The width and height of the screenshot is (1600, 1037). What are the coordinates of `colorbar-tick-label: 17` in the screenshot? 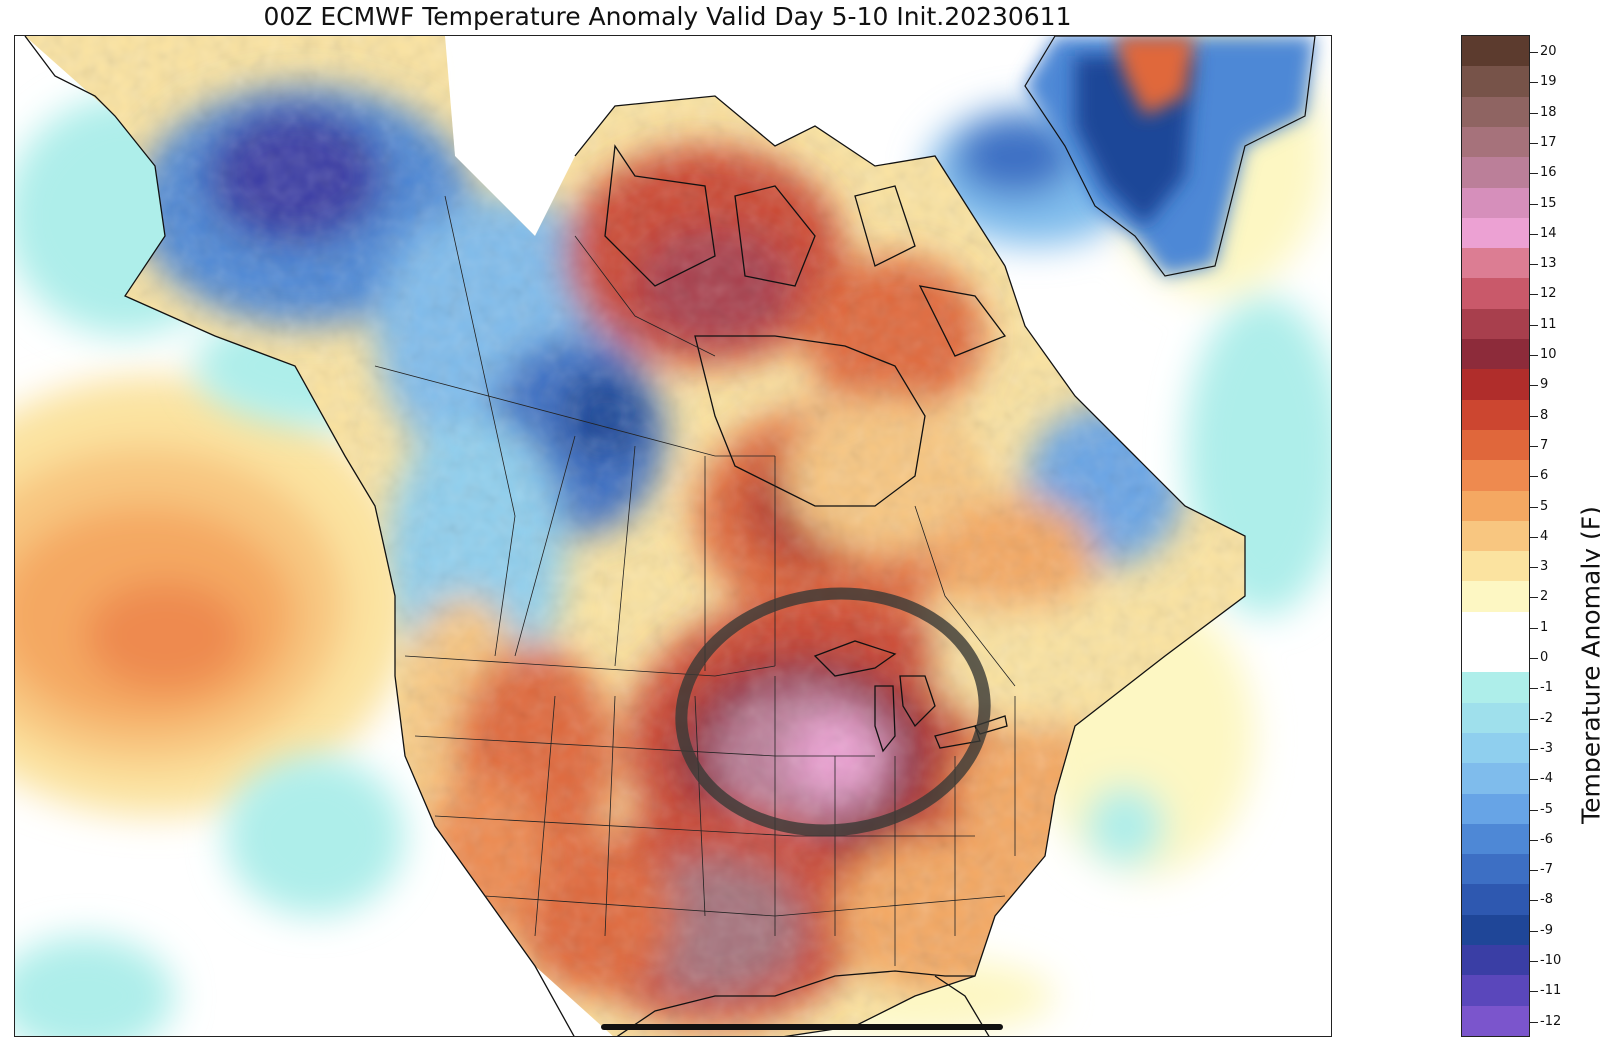 It's located at (1548, 142).